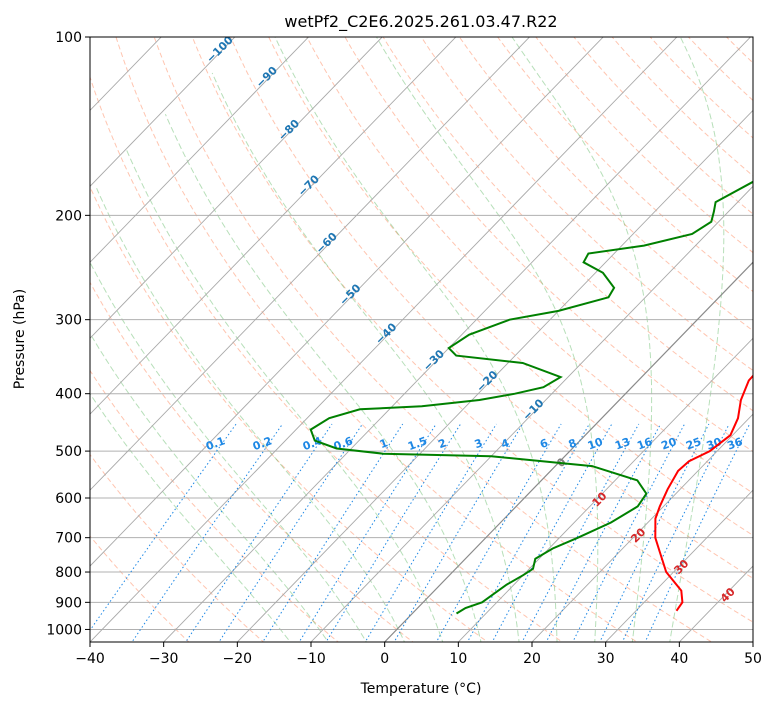  What do you see at coordinates (262, 443) in the screenshot?
I see `mixing-ratio-label: 0.2` at bounding box center [262, 443].